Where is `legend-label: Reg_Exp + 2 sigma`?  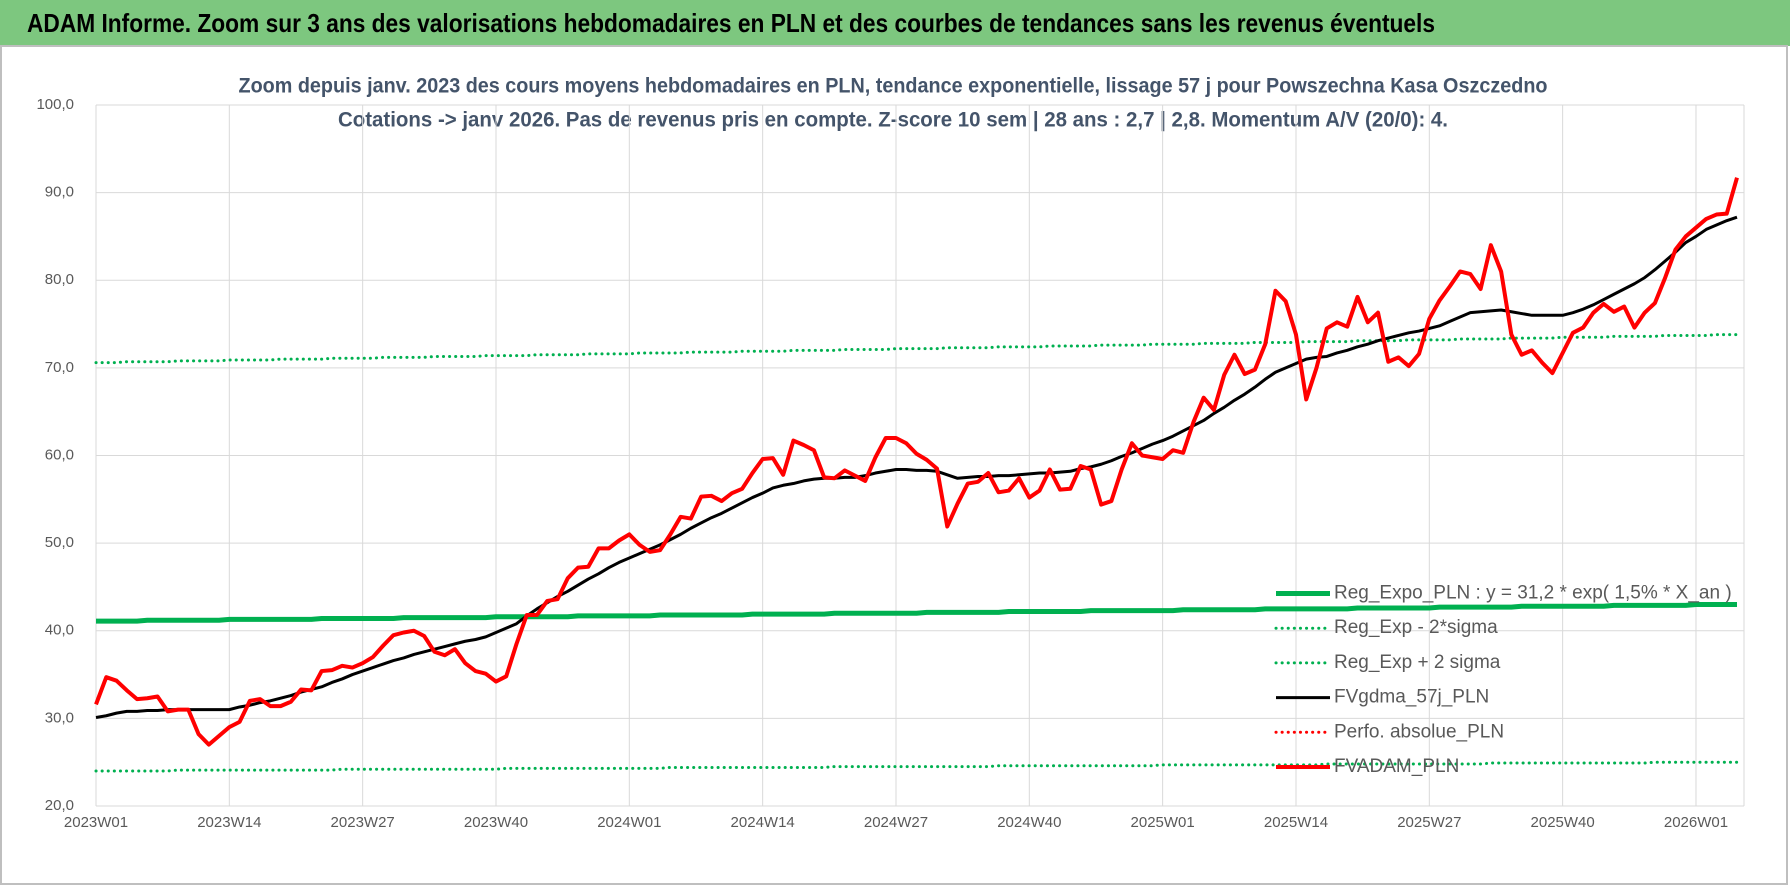 legend-label: Reg_Exp + 2 sigma is located at coordinates (1417, 662).